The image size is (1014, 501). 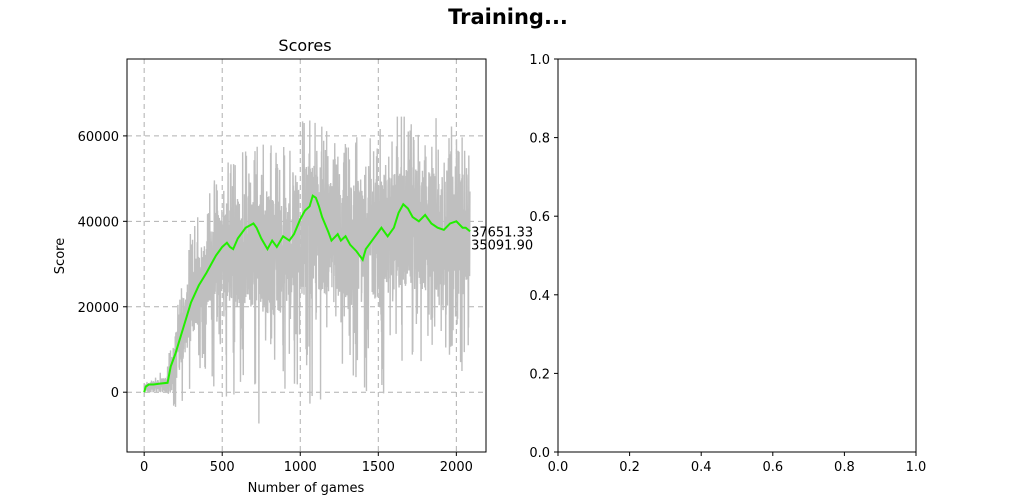 I want to click on x-tick-label: 0.6, so click(x=772, y=467).